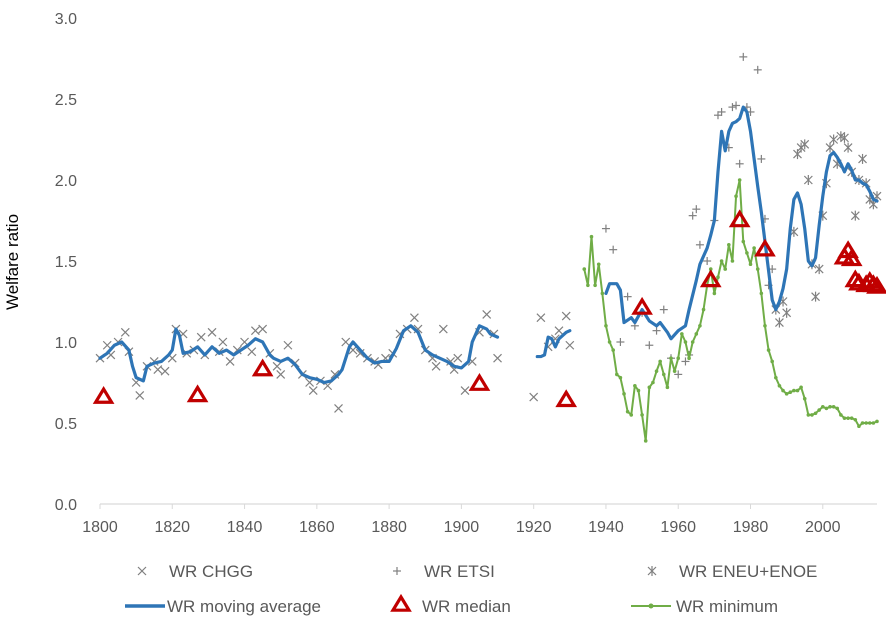 Image resolution: width=886 pixels, height=620 pixels. What do you see at coordinates (534, 527) in the screenshot?
I see `x-tick-label: 1920` at bounding box center [534, 527].